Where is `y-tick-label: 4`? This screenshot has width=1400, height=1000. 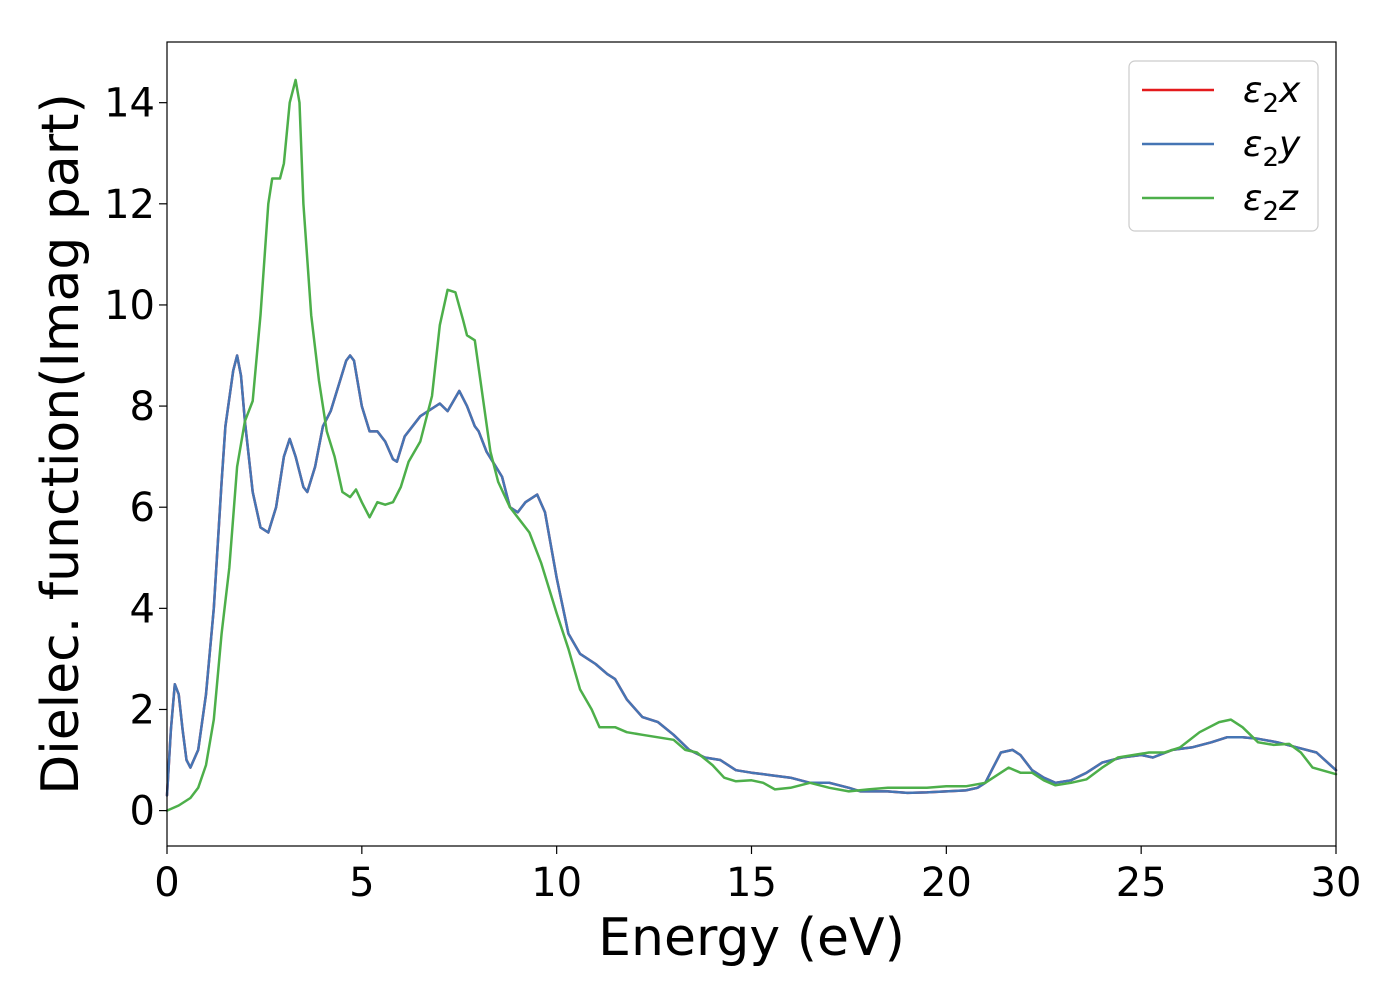
y-tick-label: 4 is located at coordinates (142, 609).